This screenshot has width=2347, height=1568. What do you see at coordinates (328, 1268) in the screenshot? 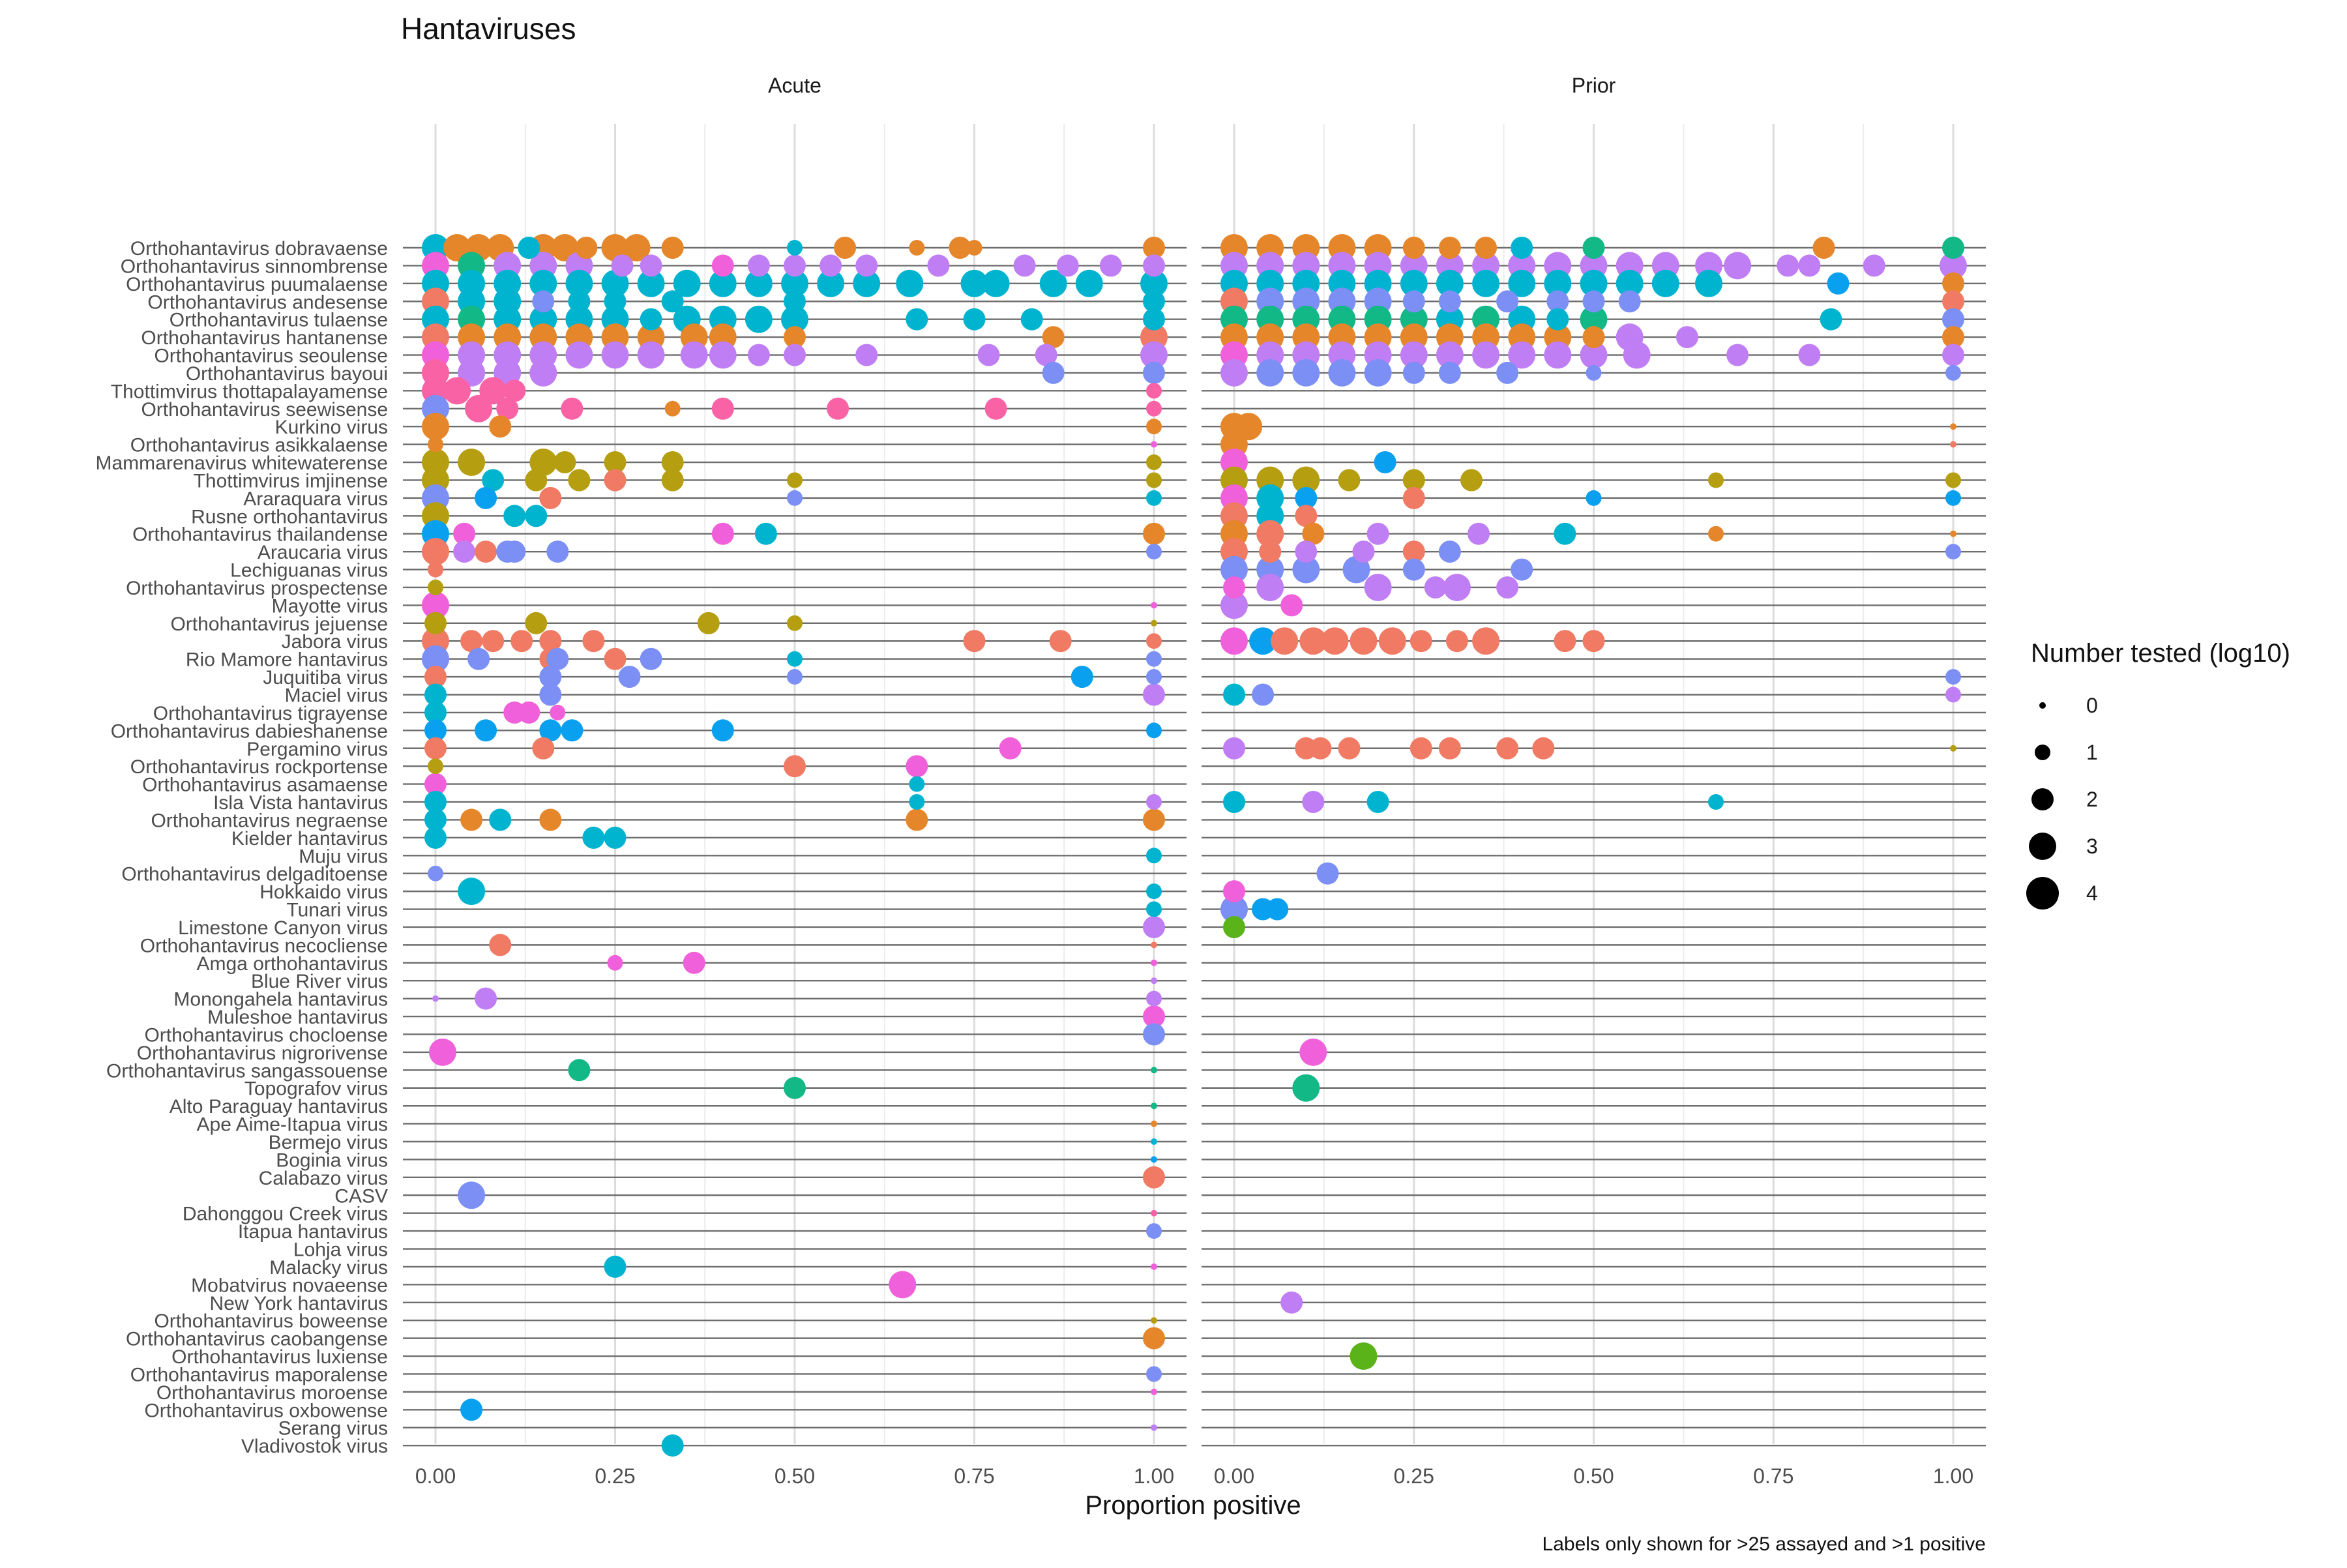
I see `y-tick-label: Malacky virus` at bounding box center [328, 1268].